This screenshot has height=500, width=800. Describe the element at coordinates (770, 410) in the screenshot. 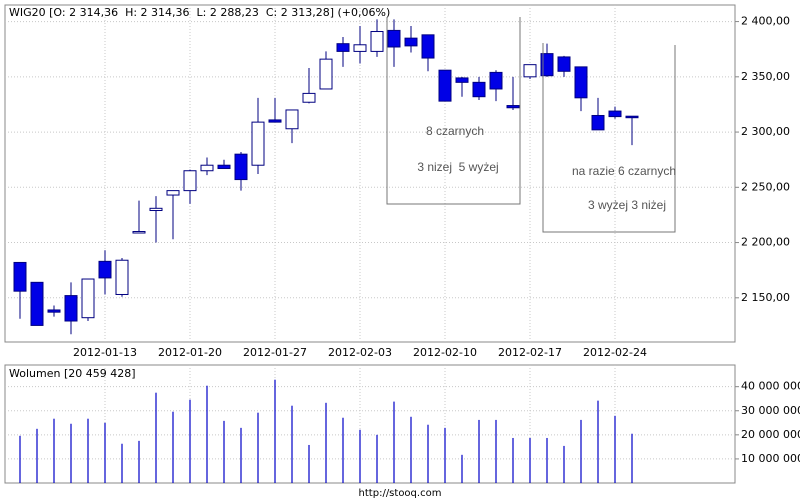

I see `y-tick-label: 30 000 000` at that location.